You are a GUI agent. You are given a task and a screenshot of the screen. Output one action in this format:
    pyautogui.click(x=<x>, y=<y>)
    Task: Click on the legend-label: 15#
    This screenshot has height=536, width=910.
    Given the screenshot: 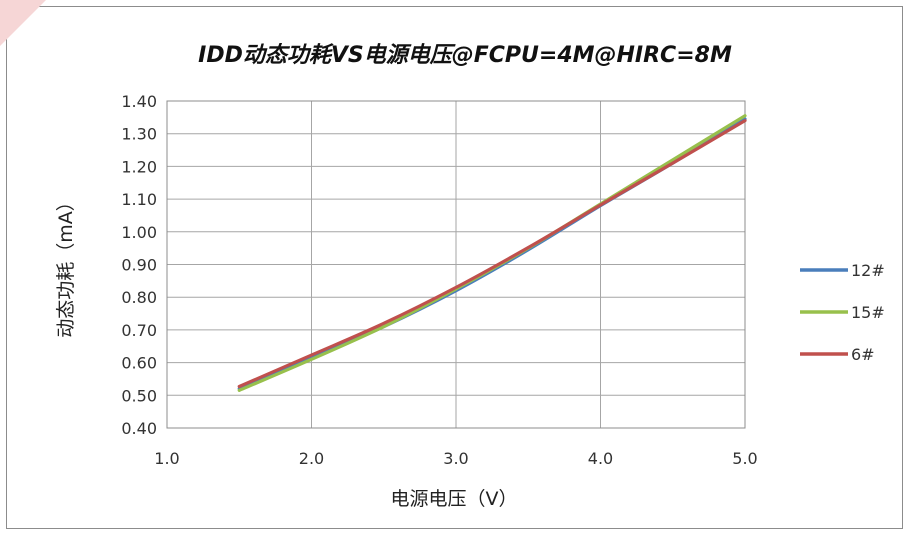 What is the action you would take?
    pyautogui.click(x=868, y=312)
    